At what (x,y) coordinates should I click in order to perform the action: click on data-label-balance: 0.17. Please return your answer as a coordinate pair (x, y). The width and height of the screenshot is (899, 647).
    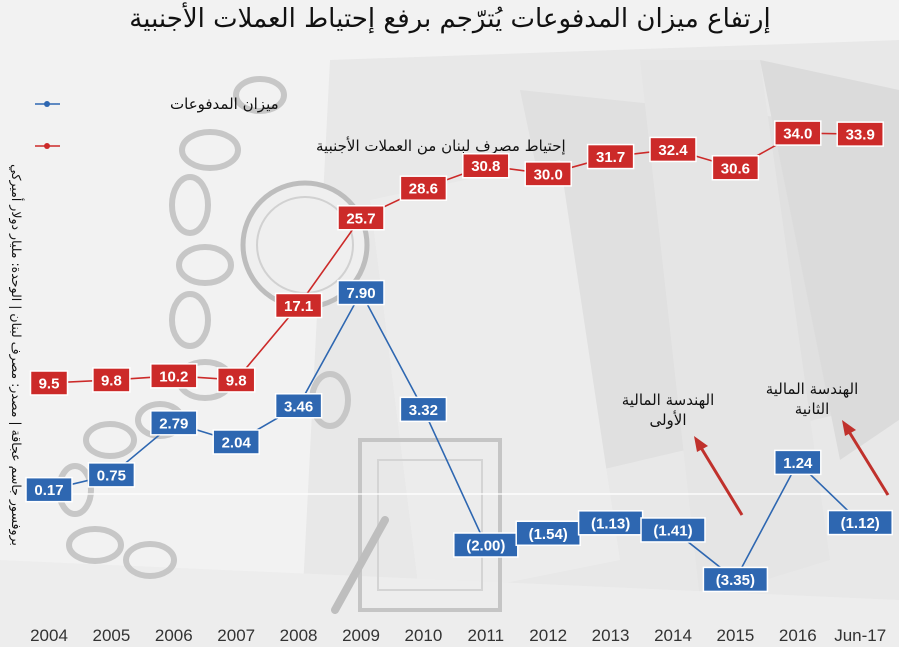
    Looking at the image, I should click on (48, 490).